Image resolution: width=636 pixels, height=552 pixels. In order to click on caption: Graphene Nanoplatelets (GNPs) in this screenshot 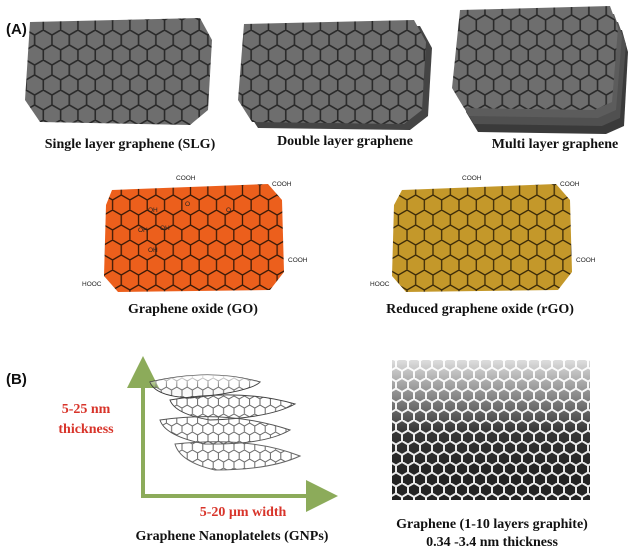, I will do `click(232, 536)`.